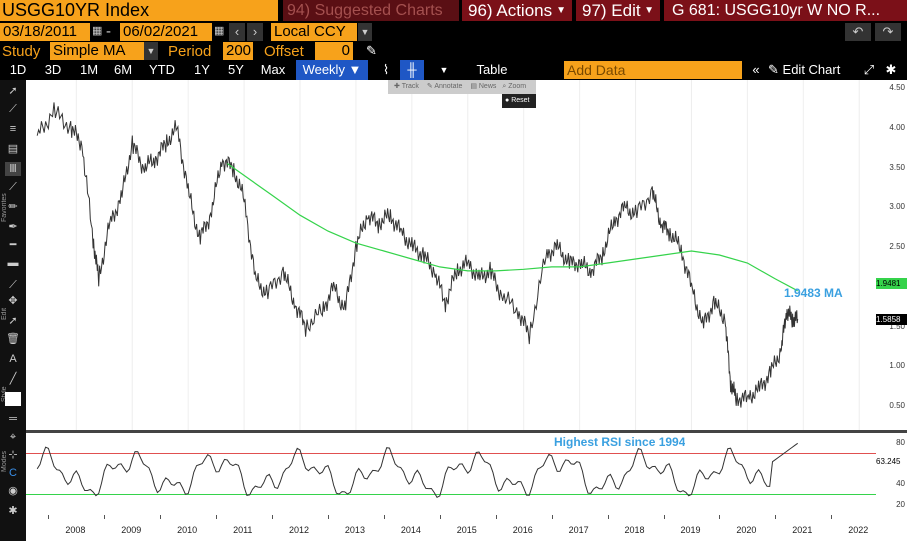 The width and height of the screenshot is (907, 541). Describe the element at coordinates (13, 263) in the screenshot. I see `channel-icon: ▬` at that location.